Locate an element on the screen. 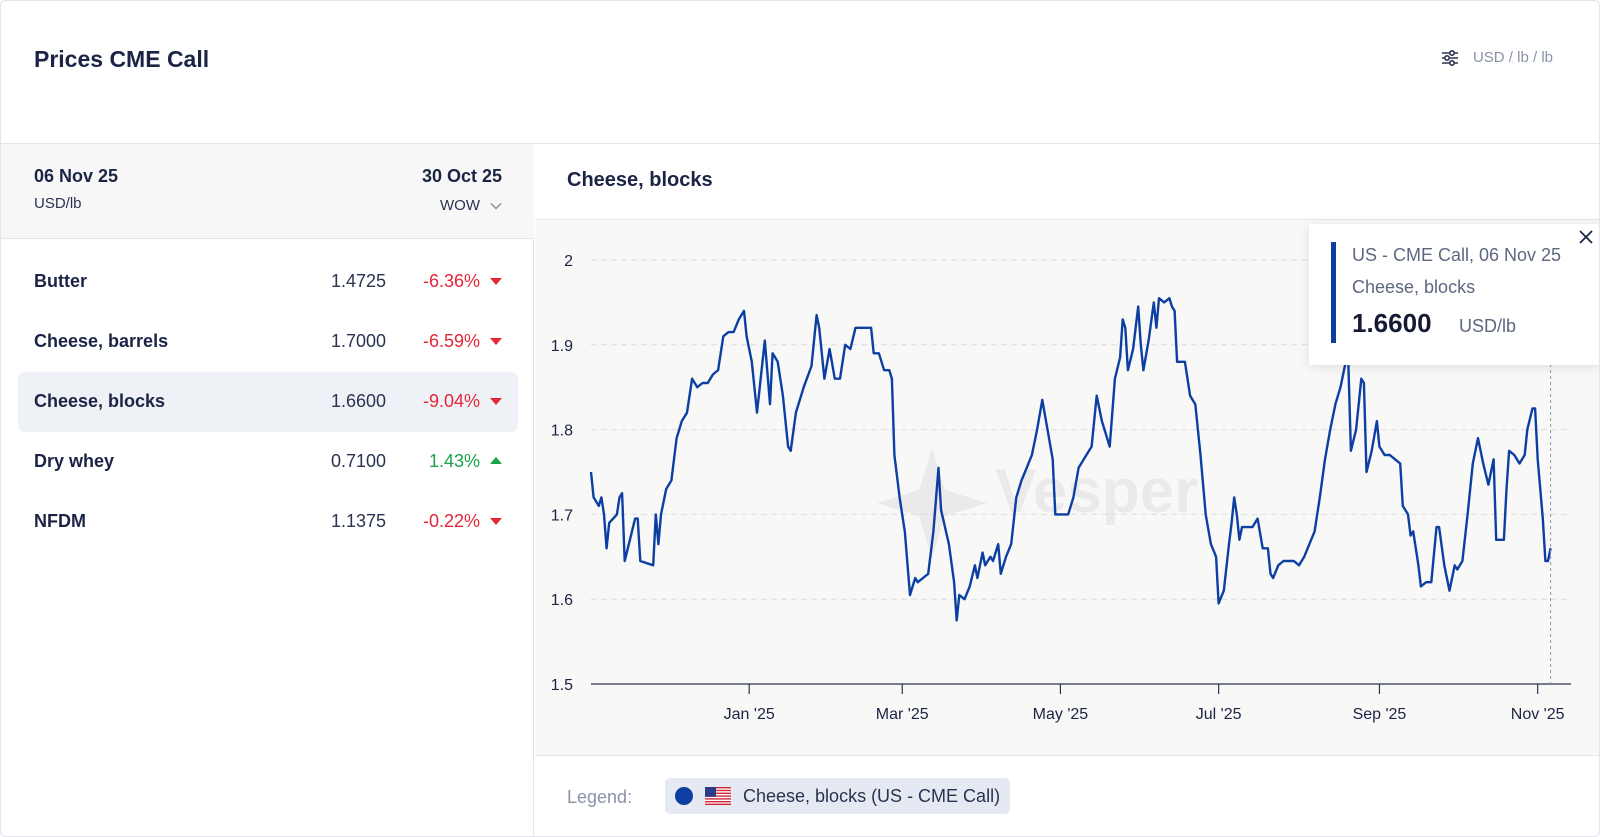 The height and width of the screenshot is (837, 1600). page-title: Prices CME Call is located at coordinates (122, 59).